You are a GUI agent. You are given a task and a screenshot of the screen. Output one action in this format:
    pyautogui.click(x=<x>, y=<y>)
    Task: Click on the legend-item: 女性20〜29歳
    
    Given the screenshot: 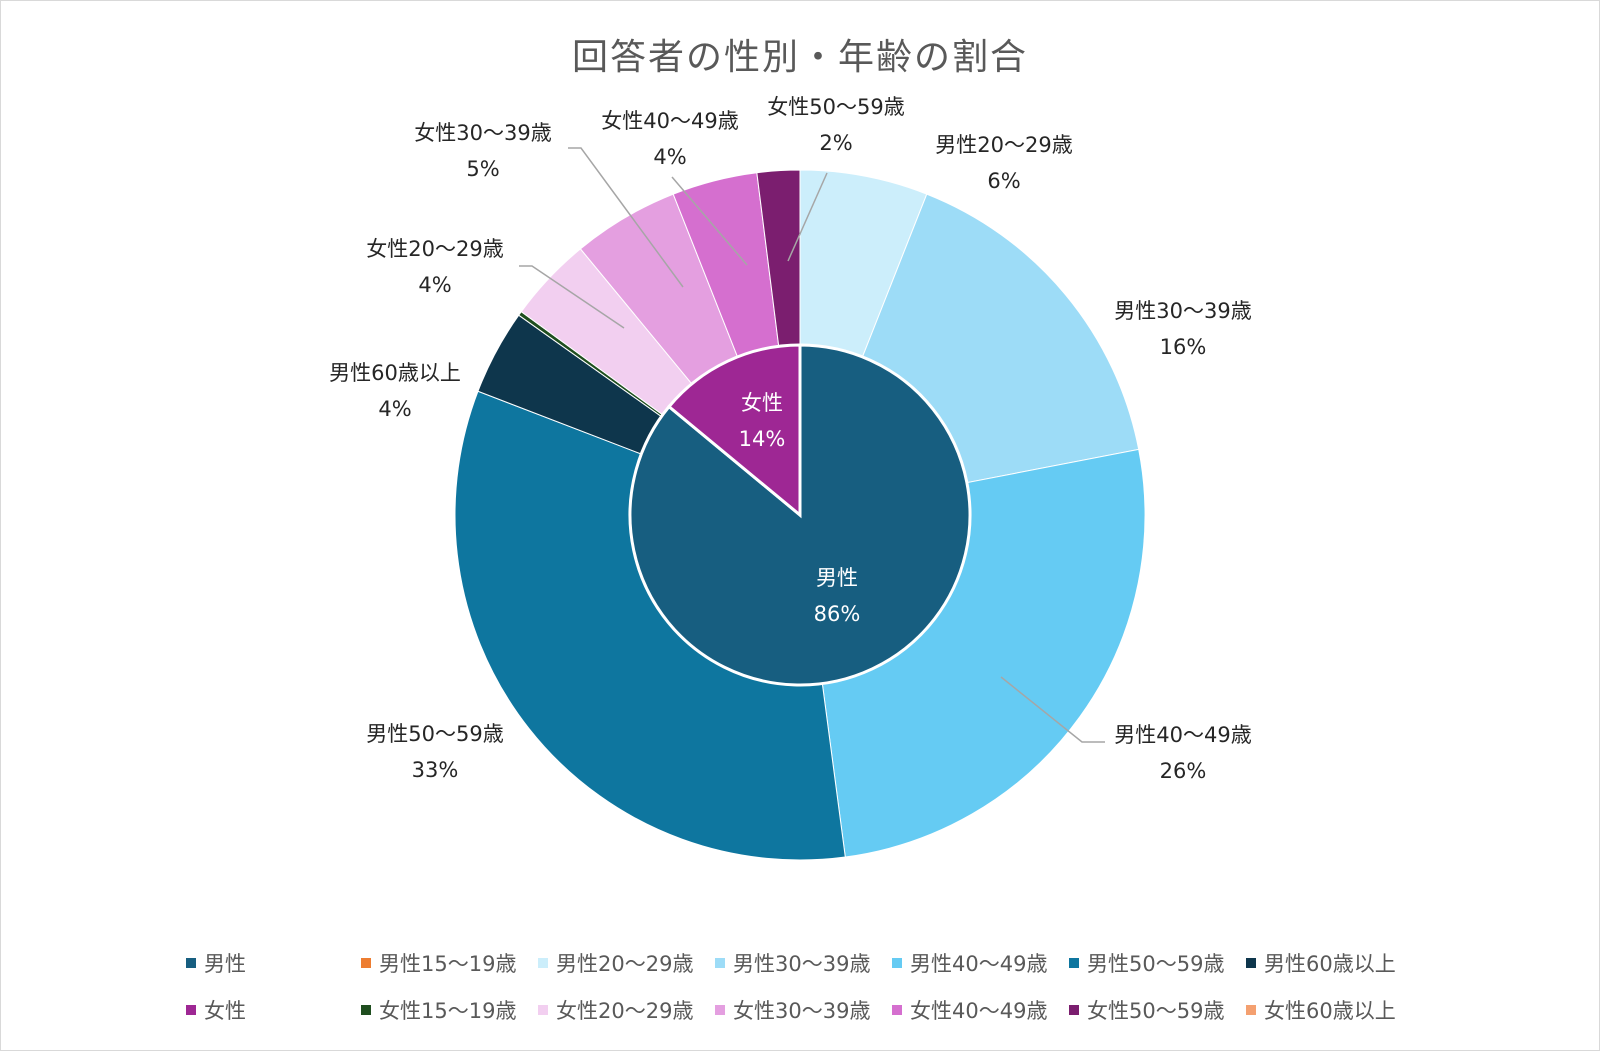 What is the action you would take?
    pyautogui.click(x=626, y=1010)
    